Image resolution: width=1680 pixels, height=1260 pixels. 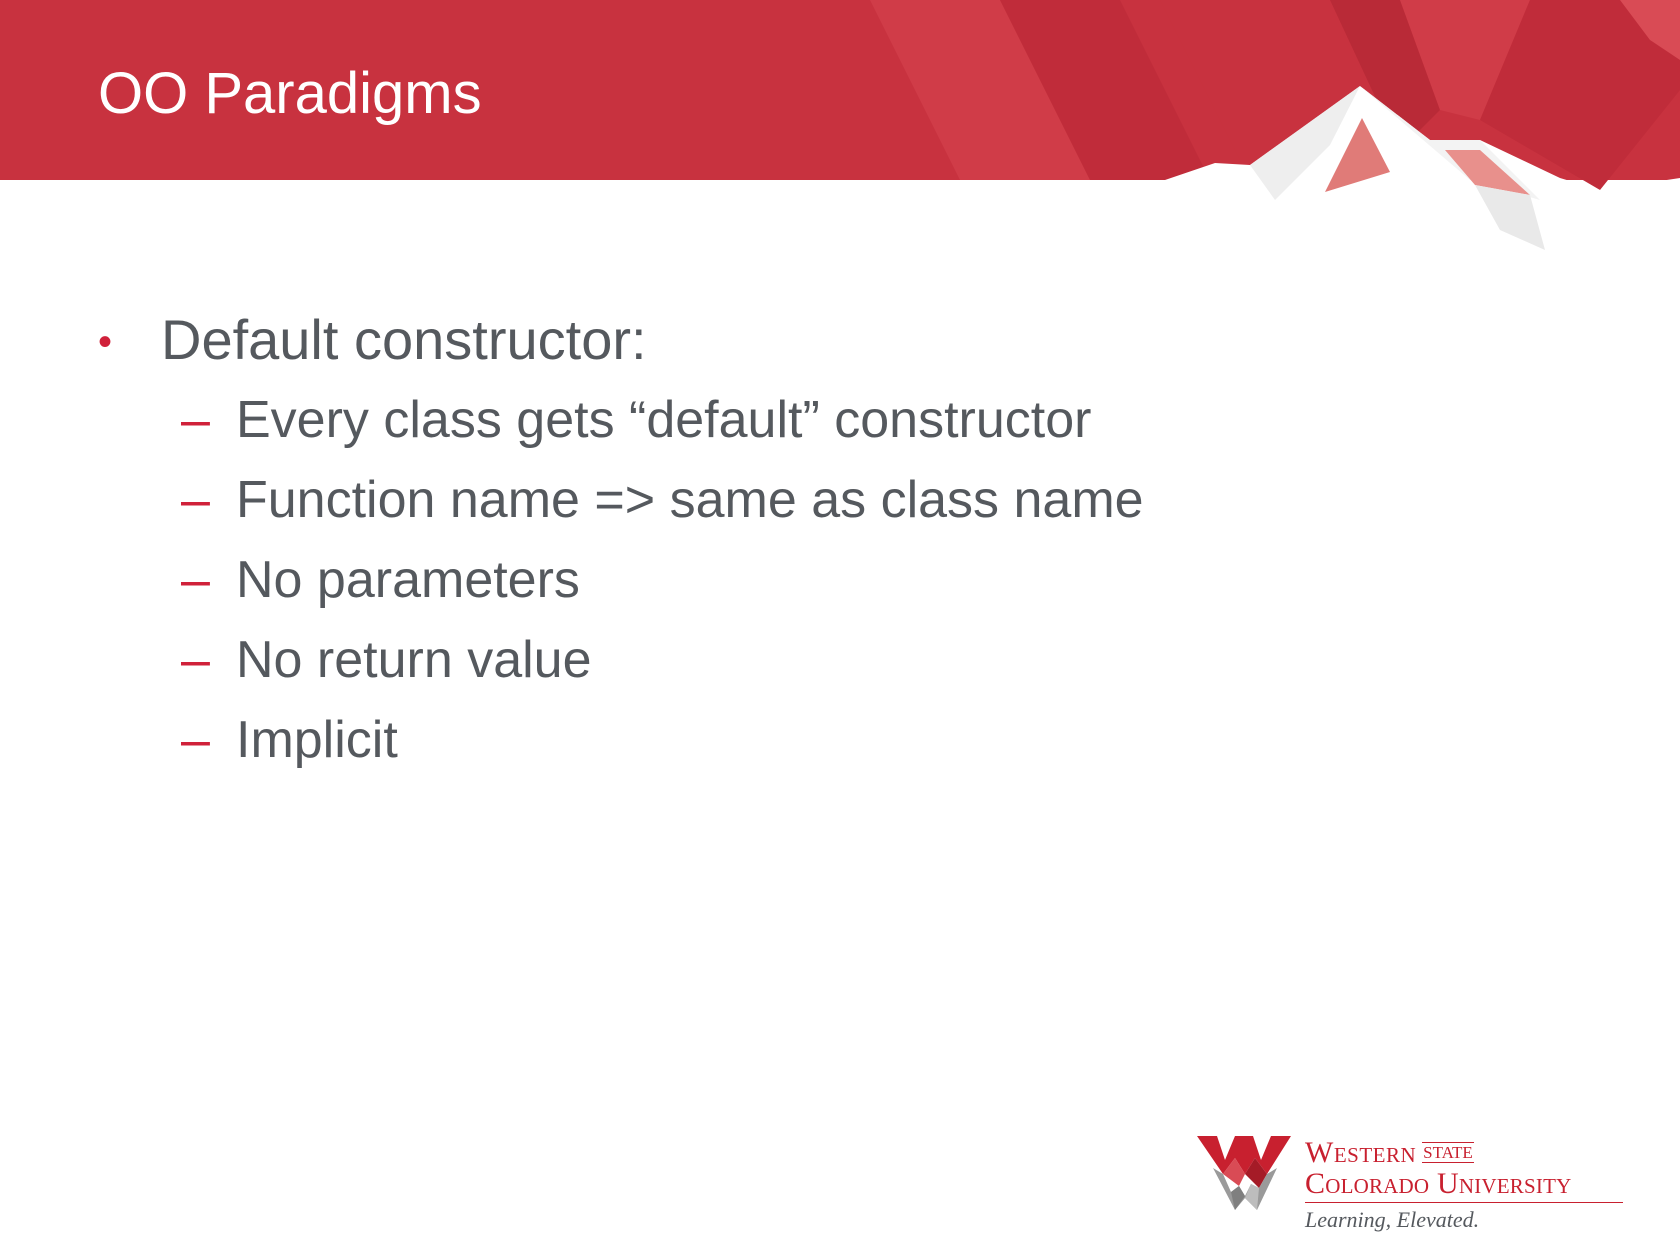 What do you see at coordinates (664, 420) in the screenshot?
I see `sub-bullet-text: Every class gets “default” constructor` at bounding box center [664, 420].